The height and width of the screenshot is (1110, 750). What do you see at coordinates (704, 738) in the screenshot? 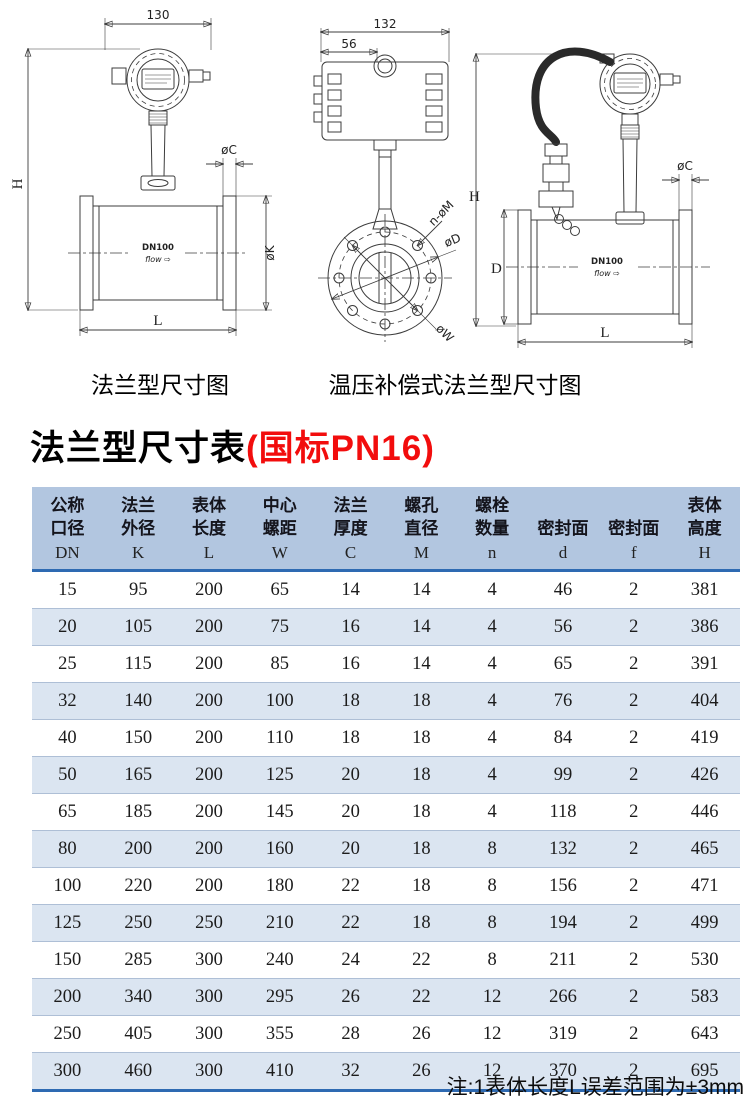
I see `table-cell: 419` at bounding box center [704, 738].